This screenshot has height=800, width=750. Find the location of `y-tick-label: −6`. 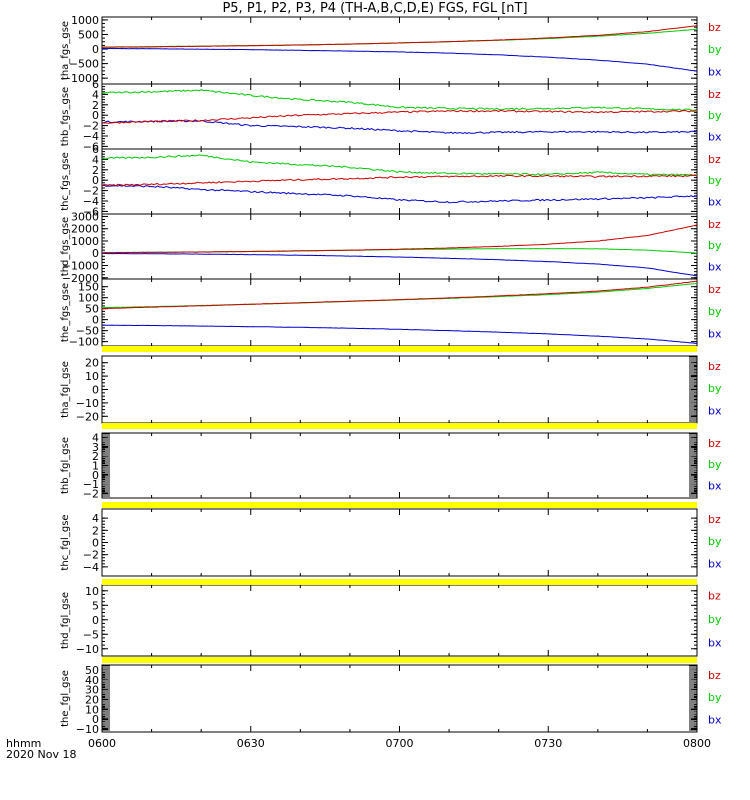

y-tick-label: −6 is located at coordinates (91, 211).